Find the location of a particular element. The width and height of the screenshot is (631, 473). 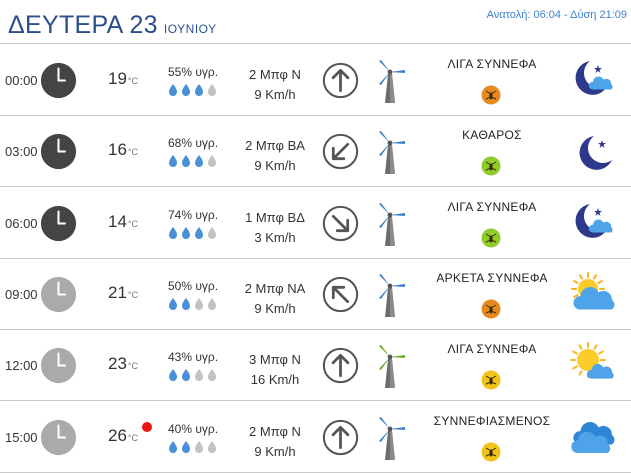

day-title: ΔΕΥΤΕΡΑ 23 ΙΟΥΝΙΟΥ is located at coordinates (112, 25).